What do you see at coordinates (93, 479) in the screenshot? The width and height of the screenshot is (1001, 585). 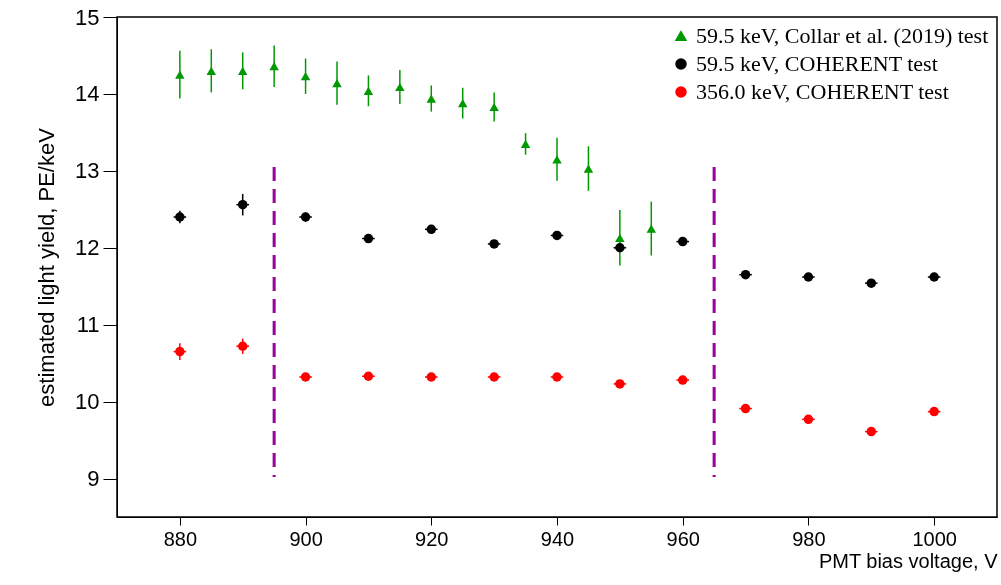 I see `y-tick-label: 9` at bounding box center [93, 479].